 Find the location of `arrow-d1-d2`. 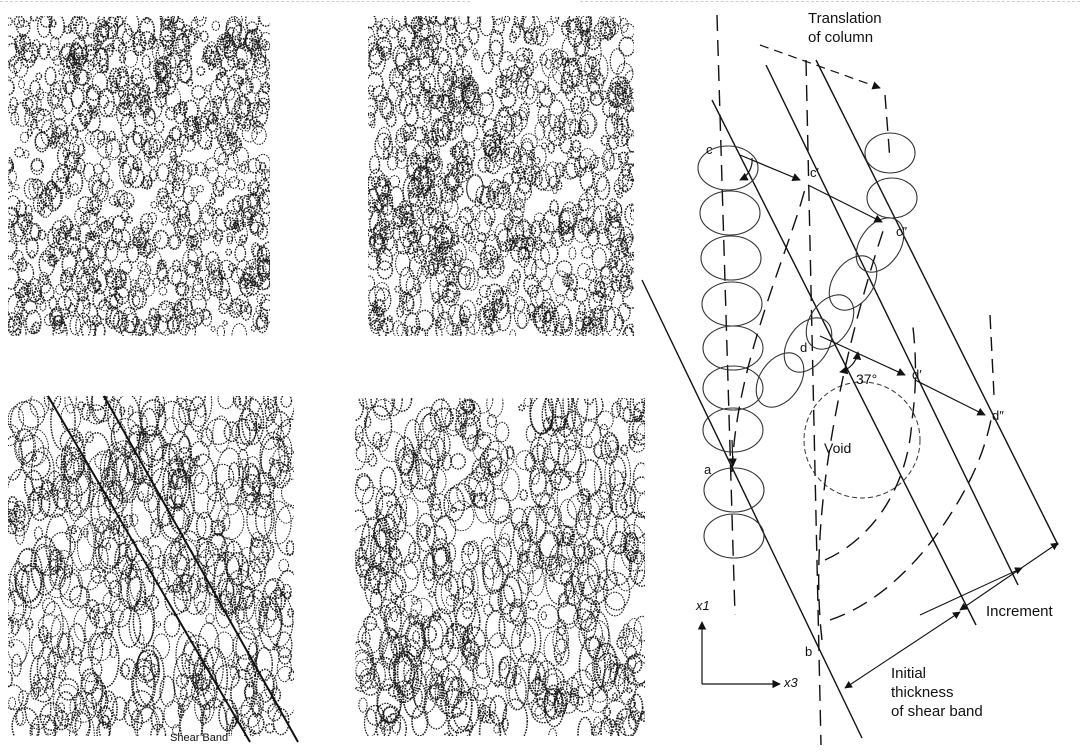

arrow-d1-d2 is located at coordinates (950, 397).